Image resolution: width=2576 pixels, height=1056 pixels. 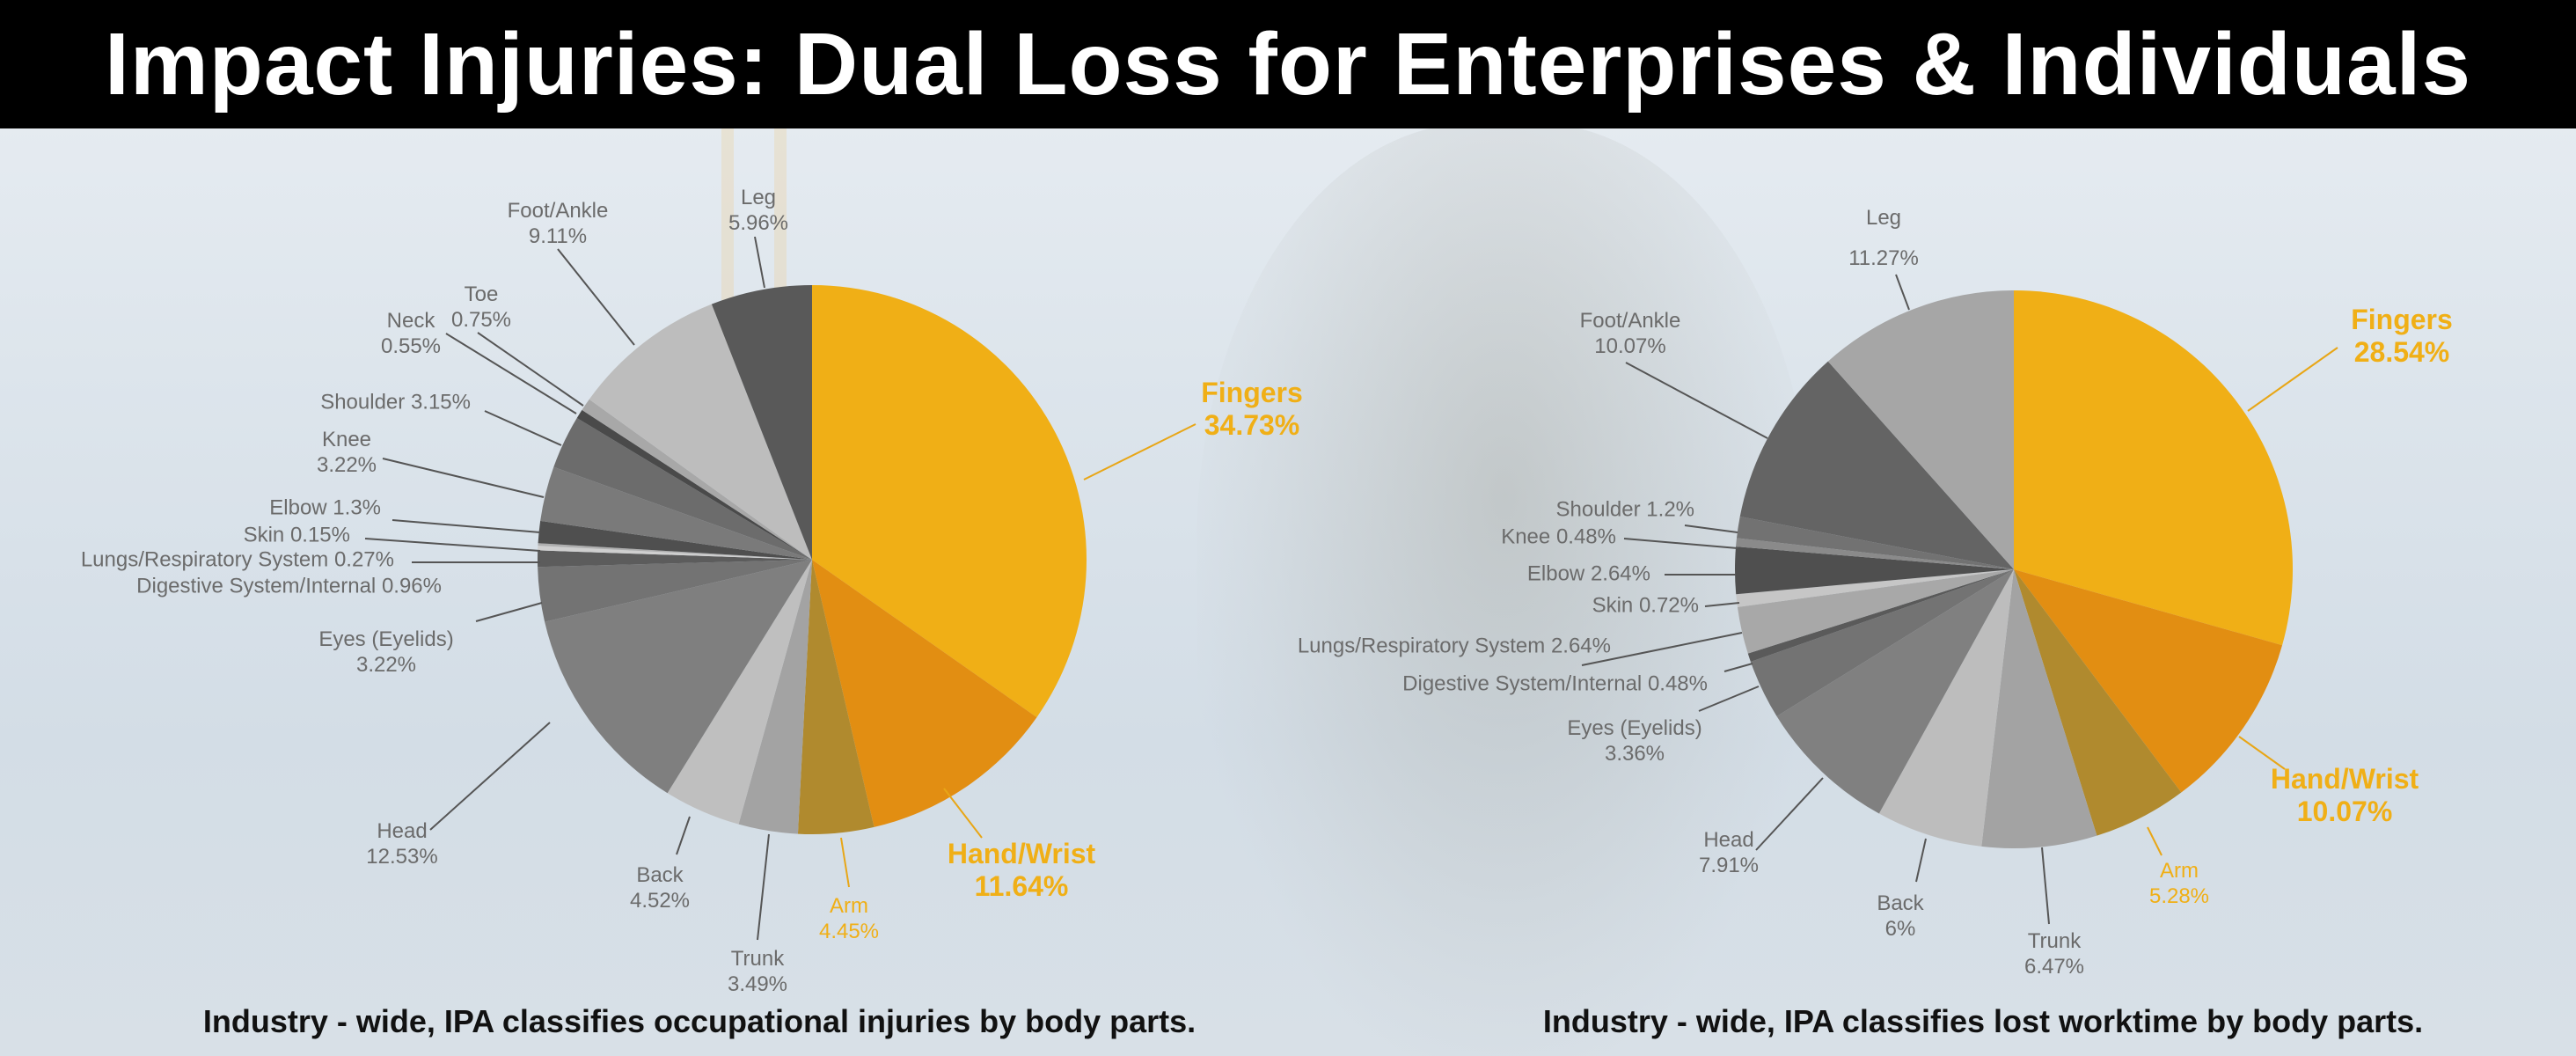 I want to click on left-data-label-digestive-system-internal: Digestive System/Internal 0.96%, so click(x=289, y=586).